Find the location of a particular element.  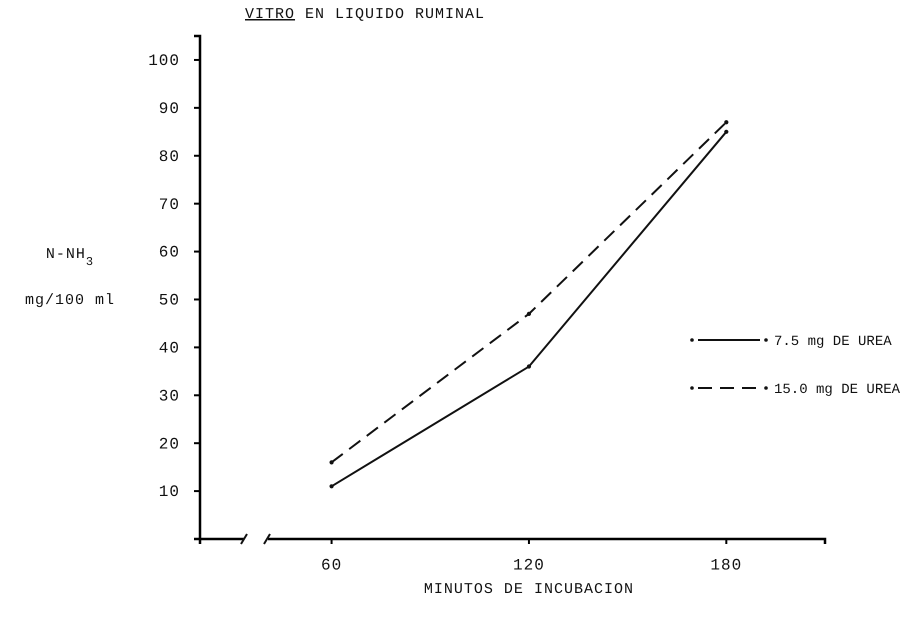

y-tick-label: 20 is located at coordinates (169, 444).